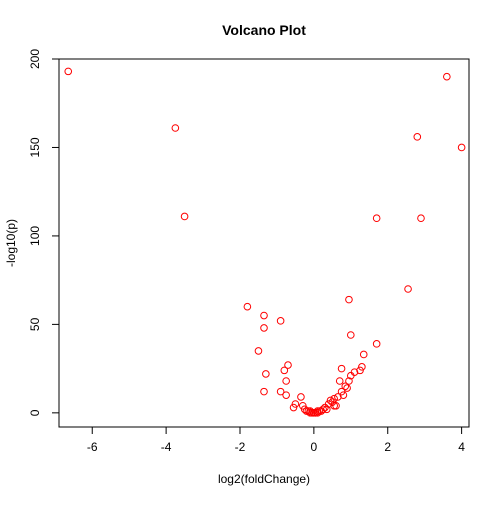  Describe the element at coordinates (264, 30) in the screenshot. I see `chart-title: Volcano Plot` at that location.